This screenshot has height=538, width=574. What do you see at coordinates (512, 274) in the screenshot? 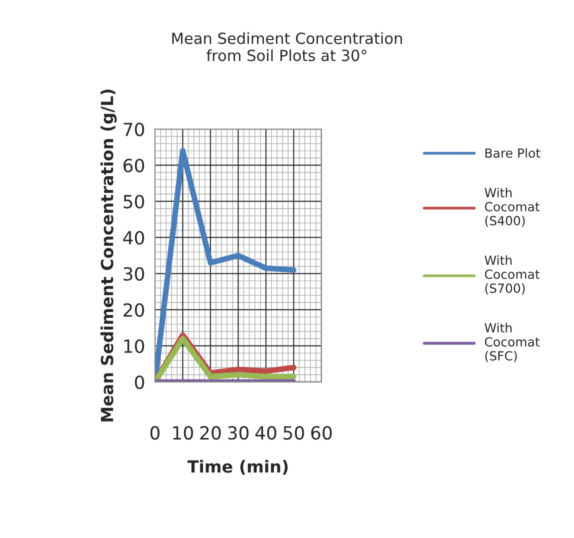
I see `legend-label: With Cocomat (S700)` at bounding box center [512, 274].